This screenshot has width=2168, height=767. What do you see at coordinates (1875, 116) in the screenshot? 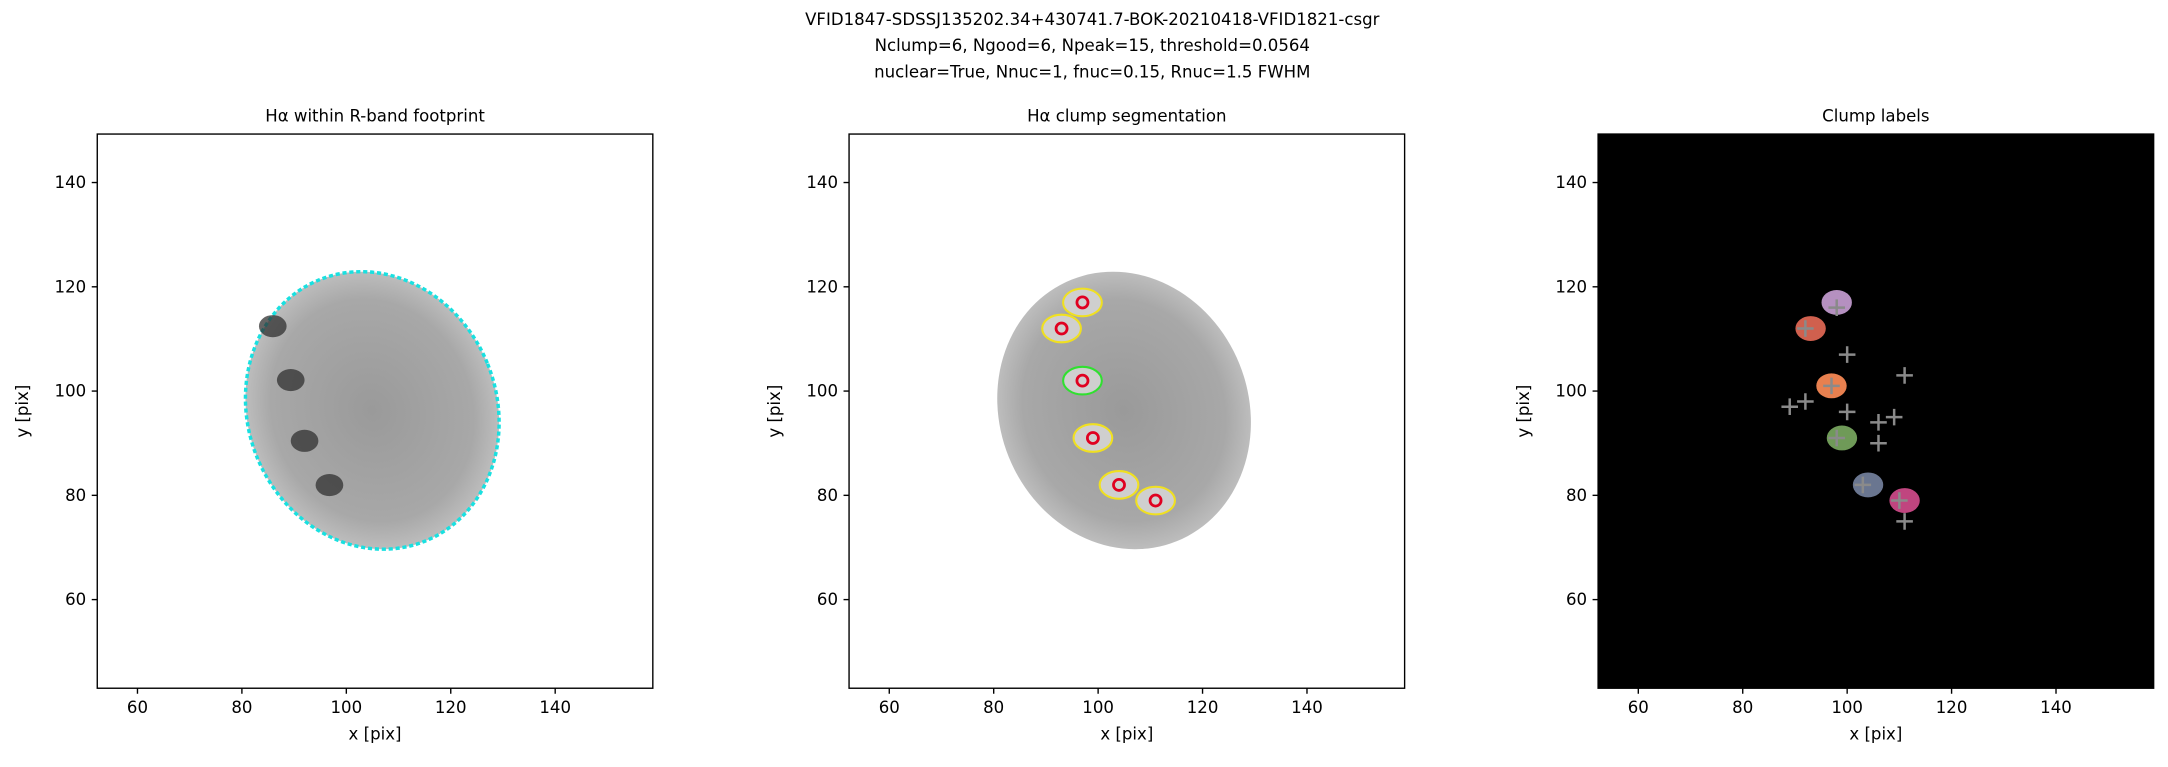
I see `panel-title: Clump labels` at bounding box center [1875, 116].